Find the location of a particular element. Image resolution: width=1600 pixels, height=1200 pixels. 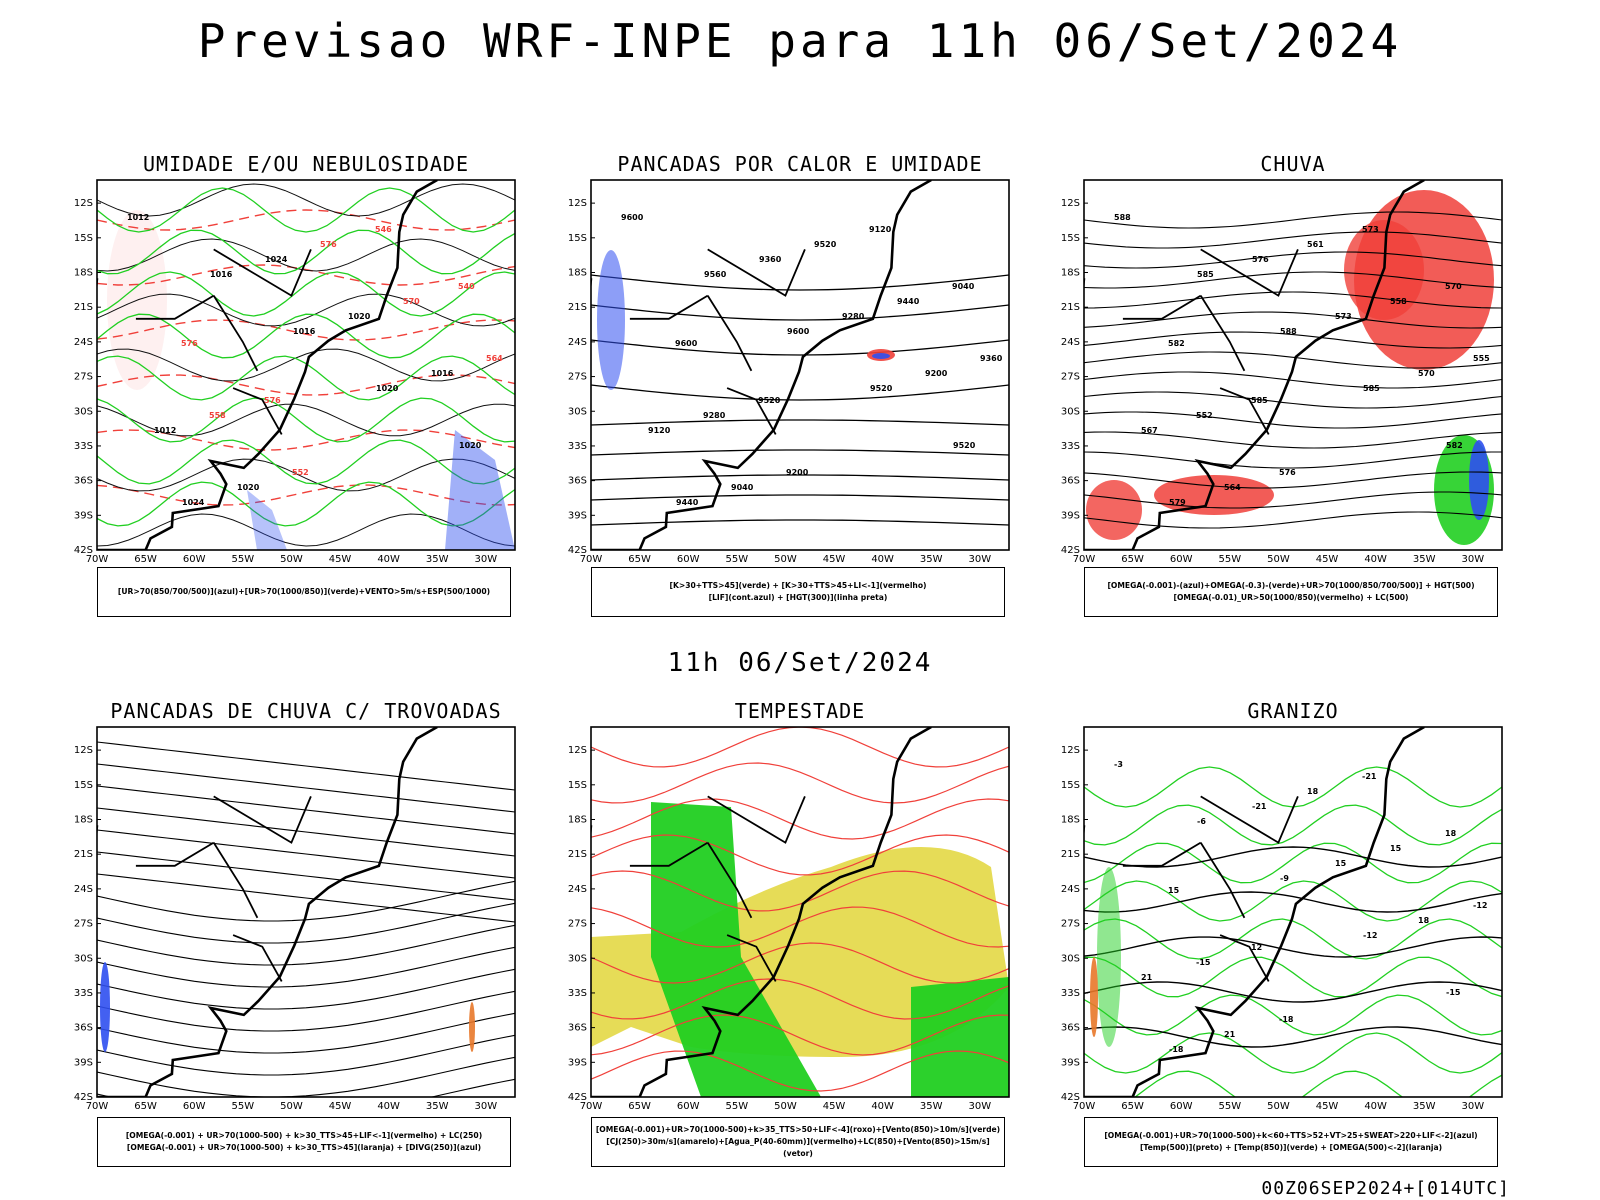

contour-label: 9360 is located at coordinates (770, 259).